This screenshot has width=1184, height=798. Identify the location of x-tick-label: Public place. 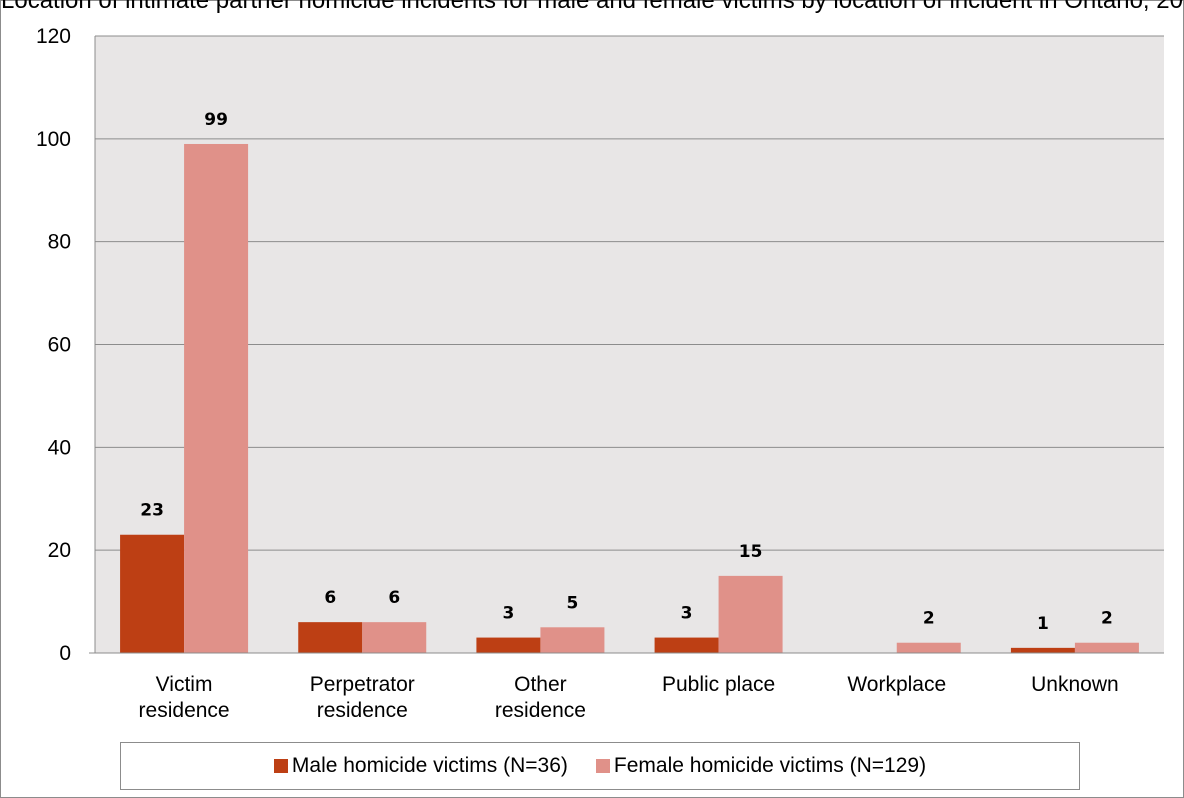
(718, 684).